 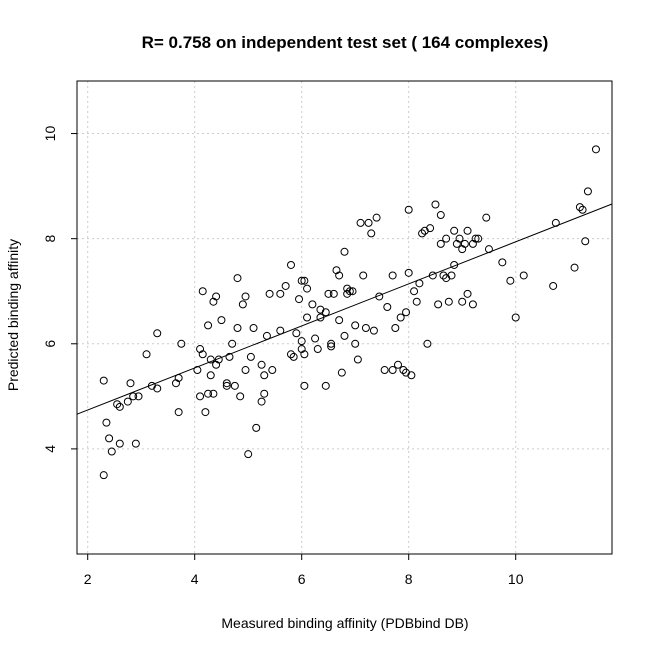 I want to click on x-tick-label: 2, so click(x=88, y=579).